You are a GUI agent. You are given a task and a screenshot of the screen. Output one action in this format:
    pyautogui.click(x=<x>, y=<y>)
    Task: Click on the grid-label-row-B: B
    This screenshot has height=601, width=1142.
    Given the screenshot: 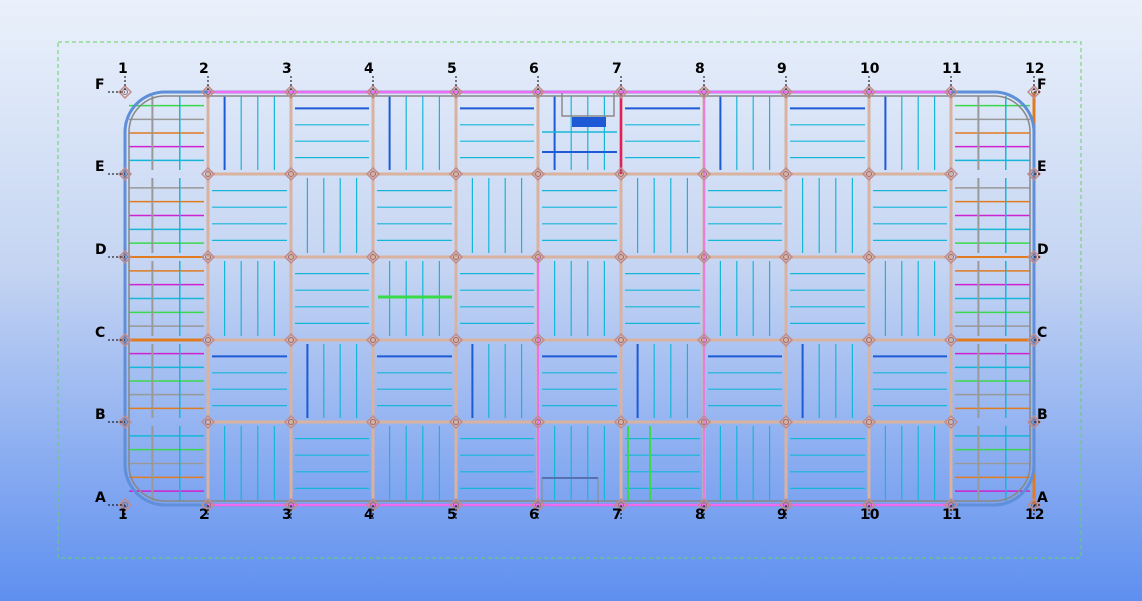 What is the action you would take?
    pyautogui.click(x=100, y=415)
    